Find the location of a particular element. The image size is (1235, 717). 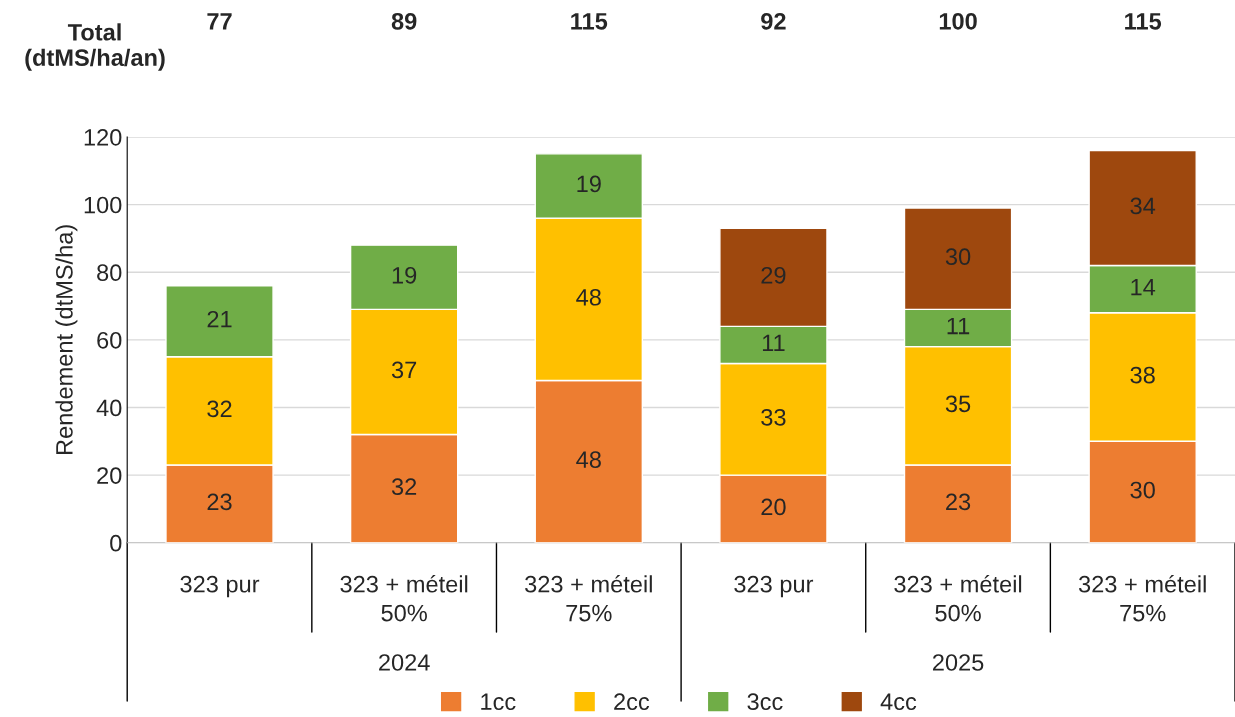

text: 2024 is located at coordinates (404, 662).